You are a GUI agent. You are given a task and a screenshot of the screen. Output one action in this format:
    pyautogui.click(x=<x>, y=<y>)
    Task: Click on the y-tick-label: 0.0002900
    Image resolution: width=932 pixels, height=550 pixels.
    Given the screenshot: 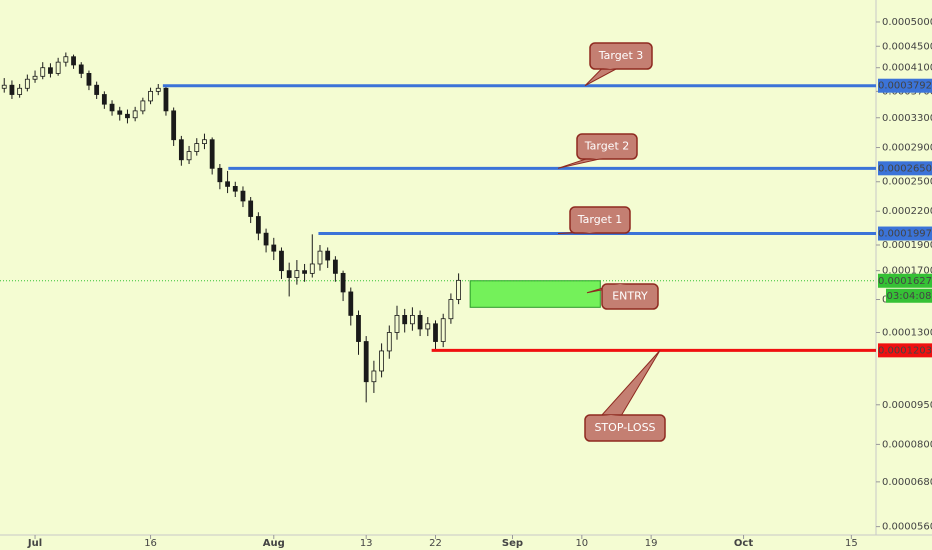 What is the action you would take?
    pyautogui.click(x=907, y=148)
    